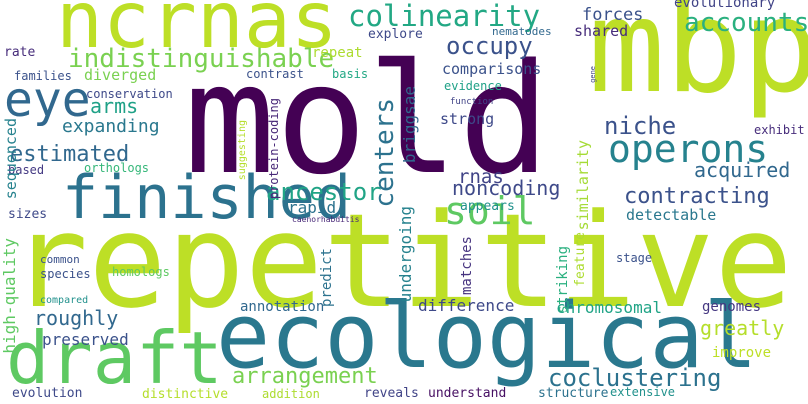 The image size is (808, 404). What do you see at coordinates (742, 353) in the screenshot?
I see `word-improve: improve` at bounding box center [742, 353].